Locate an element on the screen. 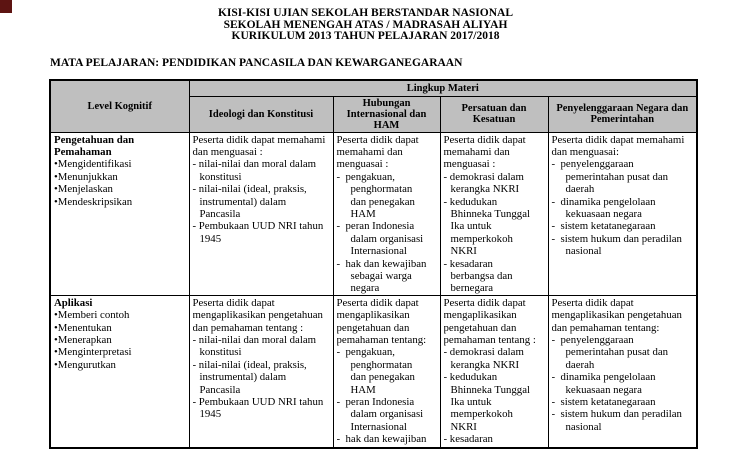  title-line-3: KURIKULUM 2013 TAHUN PELAJARAN 2017/2018 is located at coordinates (365, 36).